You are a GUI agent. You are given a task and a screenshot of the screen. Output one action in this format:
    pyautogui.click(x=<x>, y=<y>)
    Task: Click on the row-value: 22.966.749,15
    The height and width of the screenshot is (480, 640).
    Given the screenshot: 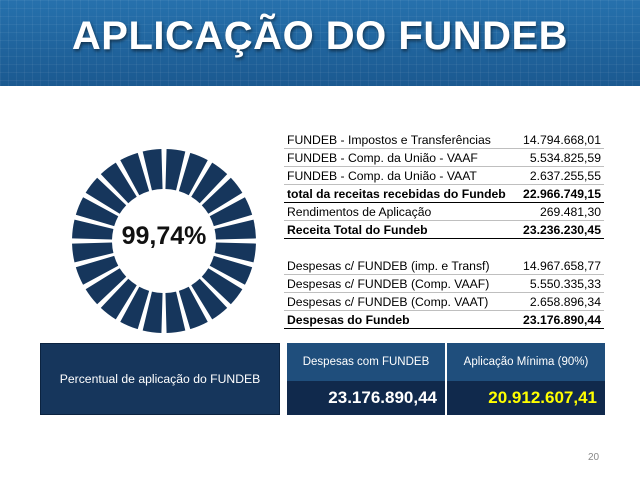 What is the action you would take?
    pyautogui.click(x=560, y=193)
    